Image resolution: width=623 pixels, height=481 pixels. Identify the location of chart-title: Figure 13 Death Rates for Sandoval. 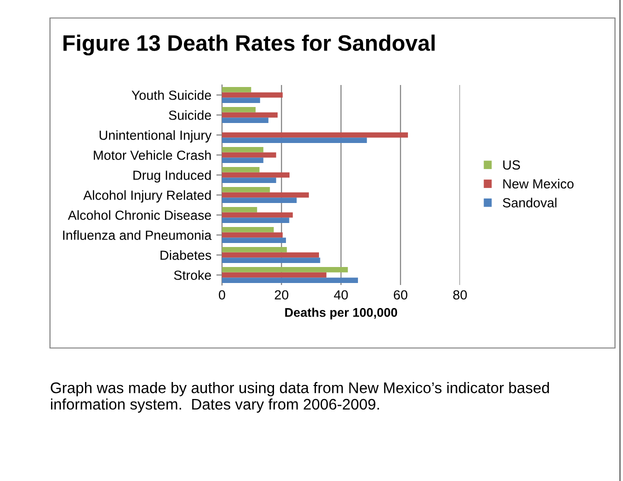
(249, 45).